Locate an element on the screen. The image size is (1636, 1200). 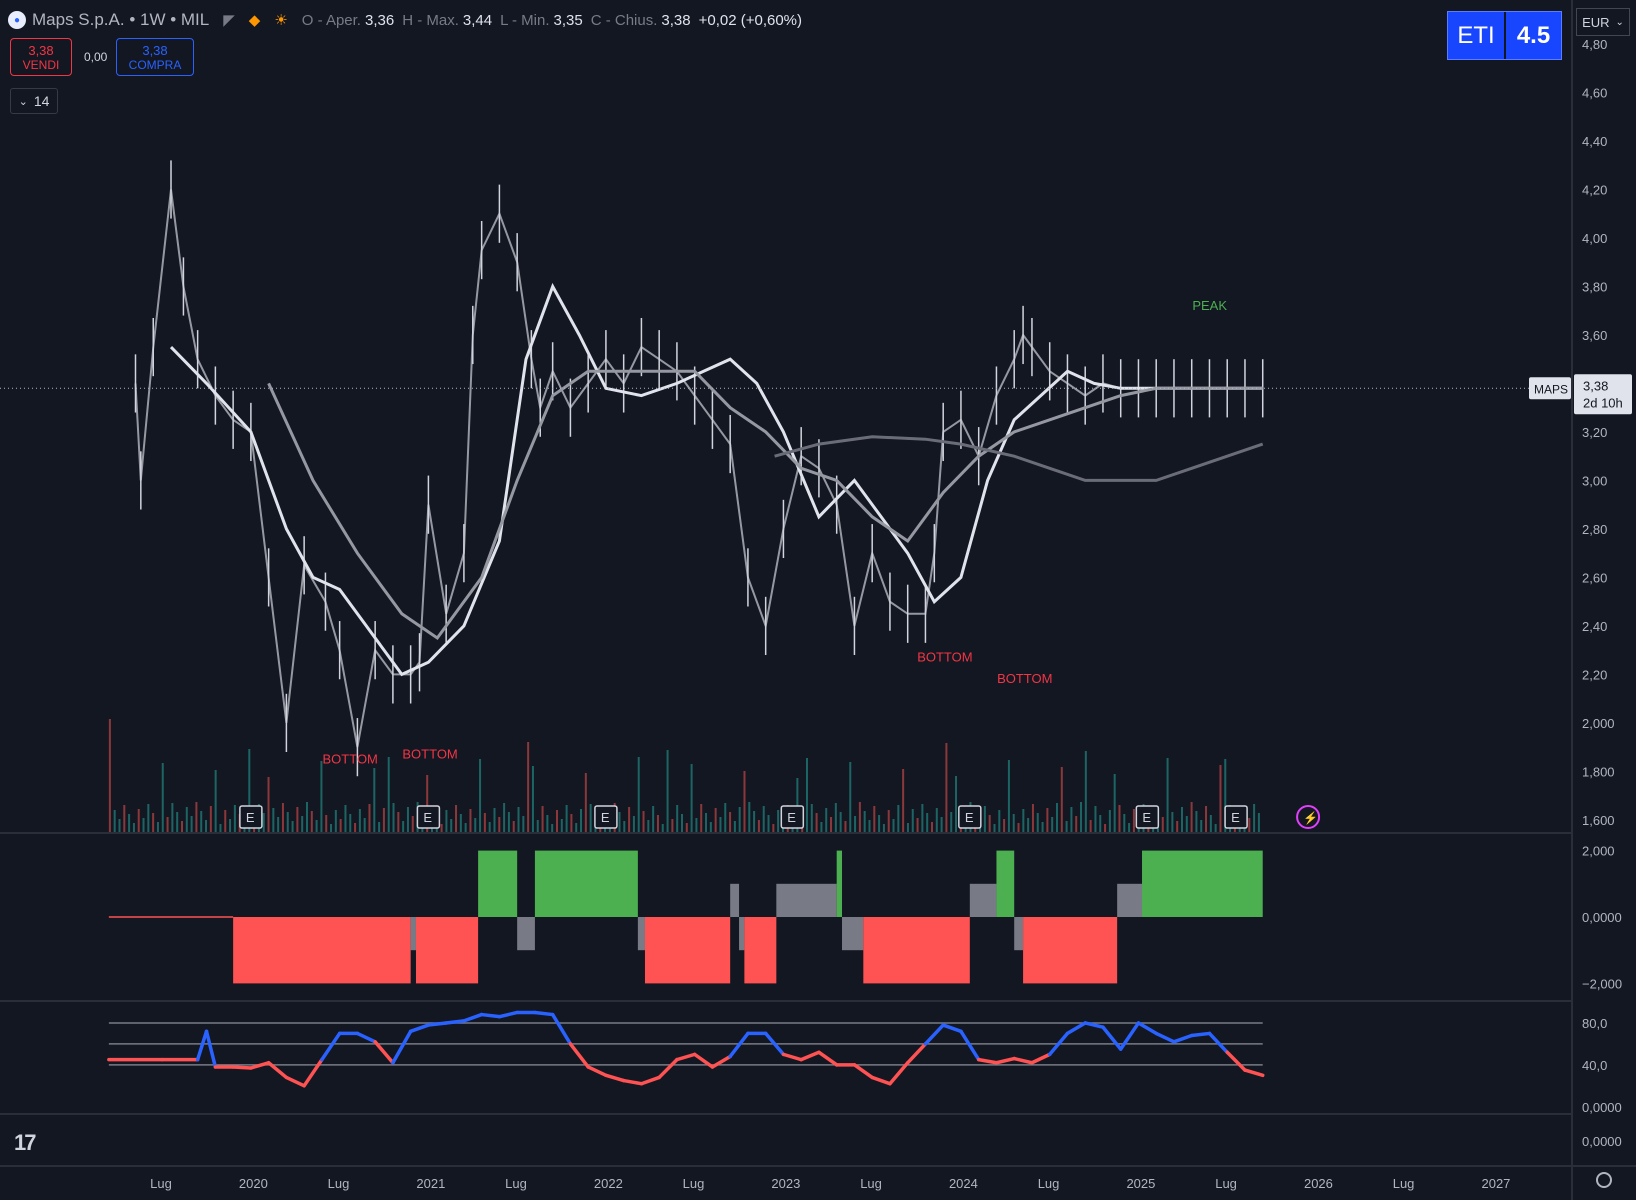
buy-button: 3,38 COMPRA is located at coordinates (155, 57).